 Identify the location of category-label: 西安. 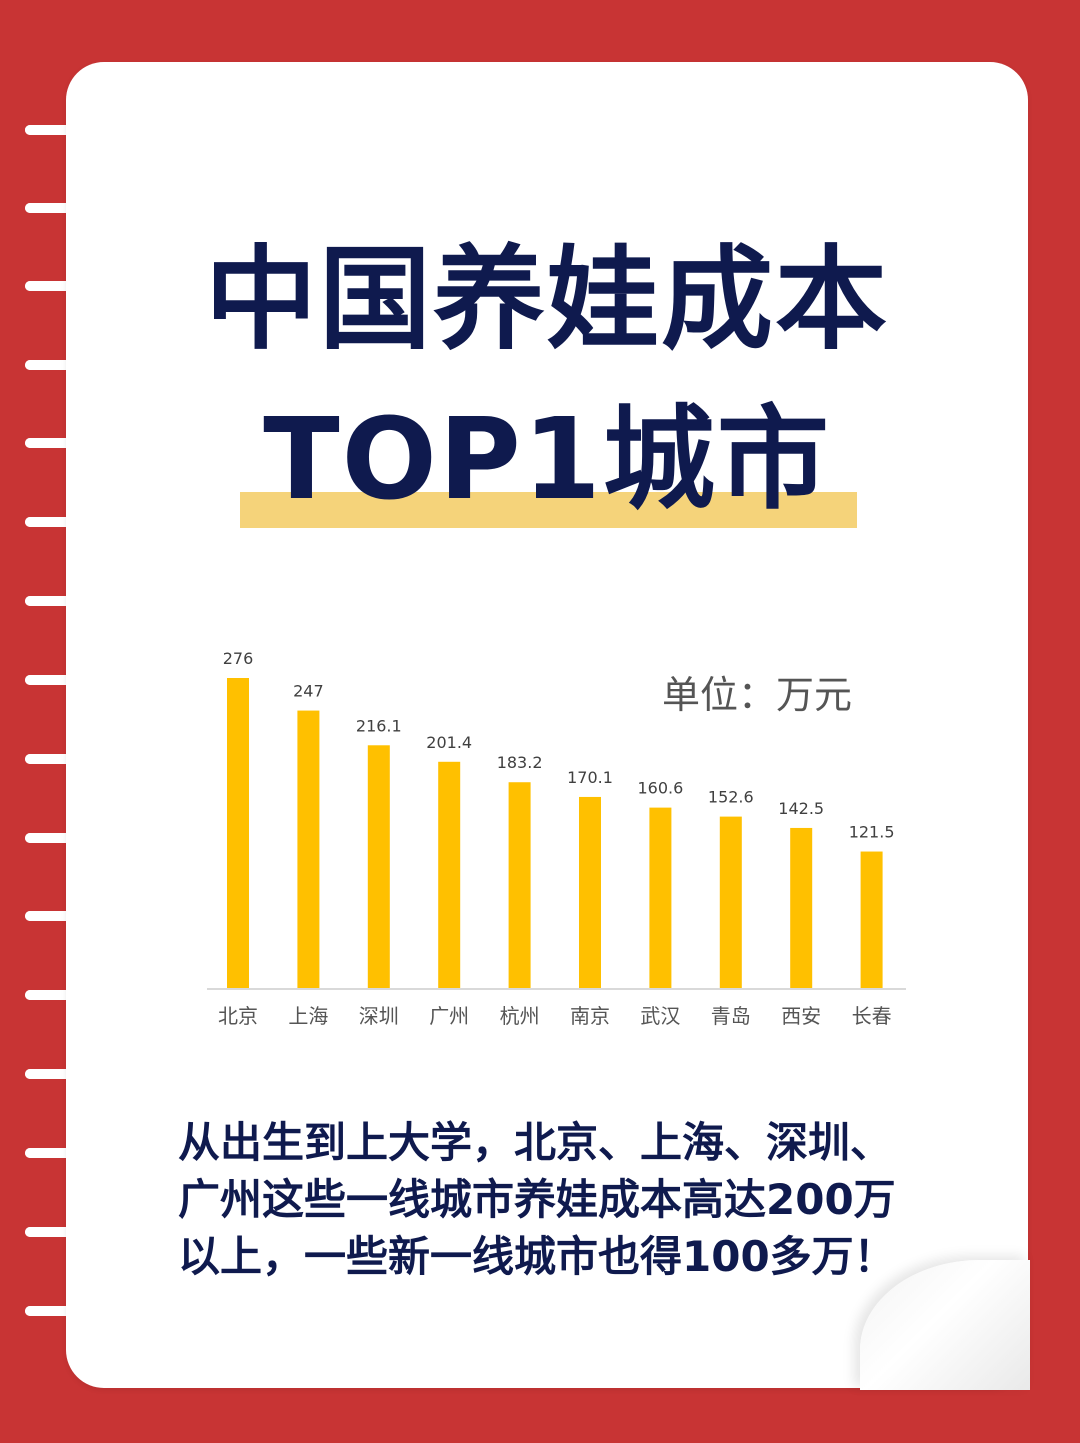
(801, 1016).